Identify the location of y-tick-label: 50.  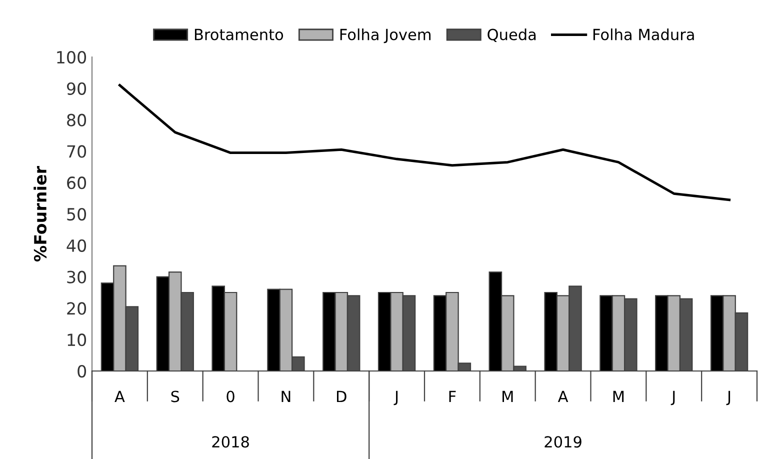
(76, 214).